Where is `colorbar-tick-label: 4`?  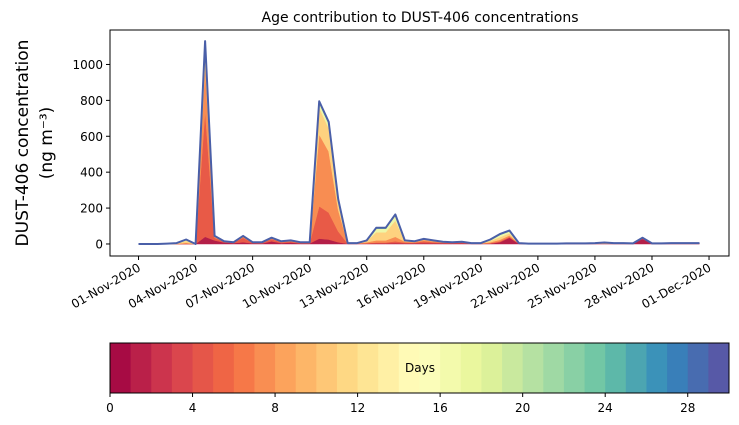
colorbar-tick-label: 4 is located at coordinates (193, 408).